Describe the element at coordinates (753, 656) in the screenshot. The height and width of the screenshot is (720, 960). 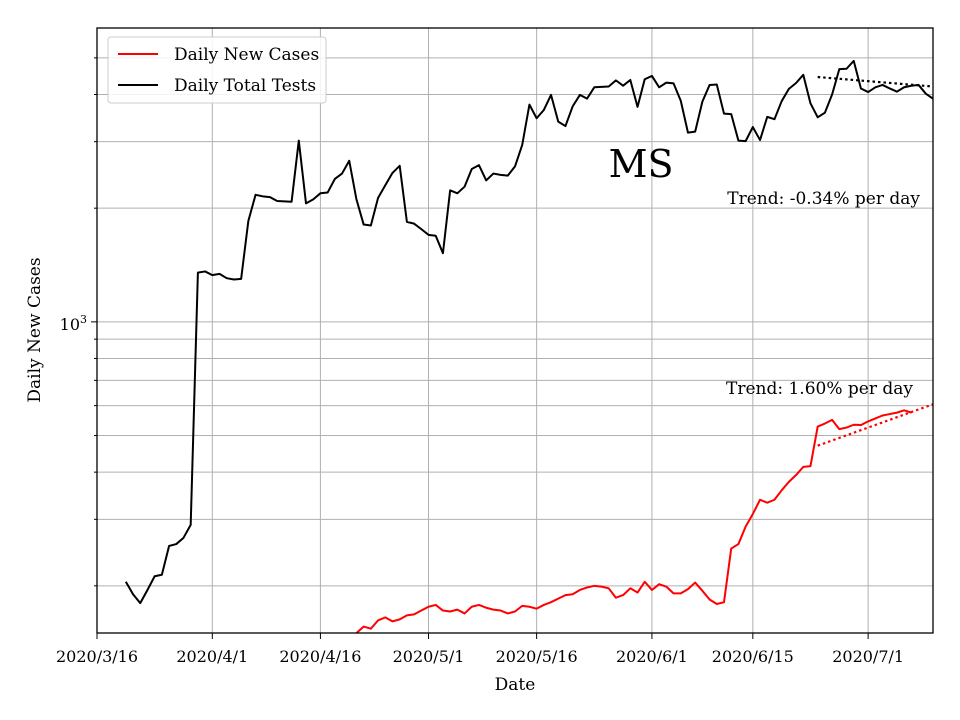
I see `x-tick-label: 2020/6/15` at that location.